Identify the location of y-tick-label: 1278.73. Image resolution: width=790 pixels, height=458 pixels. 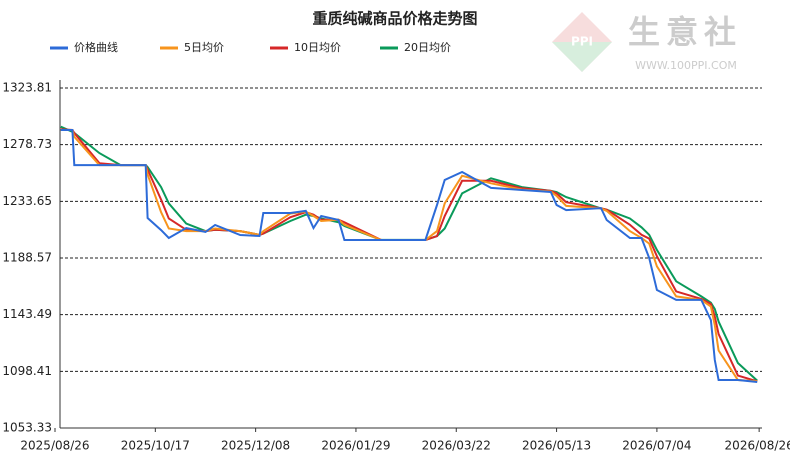
(27, 144).